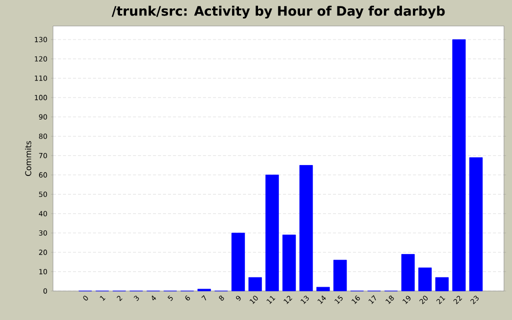  What do you see at coordinates (278, 12) in the screenshot?
I see `chart-title: /trunk/src: Activity by Hour of Day for darbyb` at bounding box center [278, 12].